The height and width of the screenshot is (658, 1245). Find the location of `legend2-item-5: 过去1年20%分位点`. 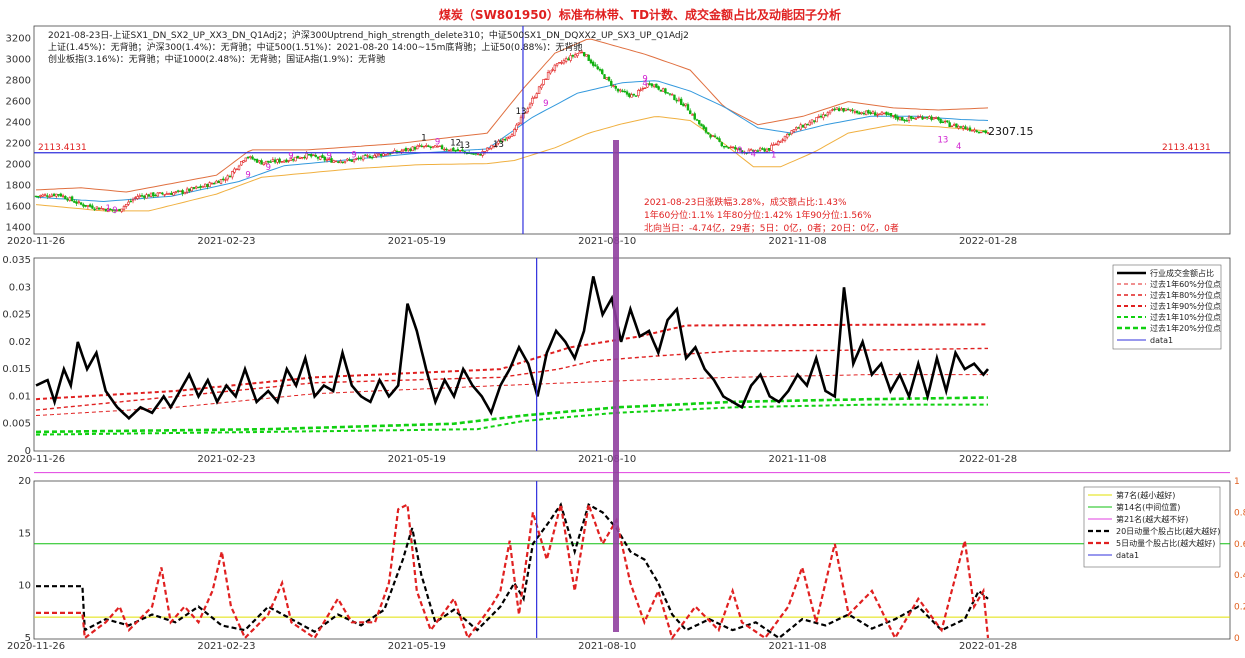

legend2-item-5: 过去1年20%分位点 is located at coordinates (1185, 328).